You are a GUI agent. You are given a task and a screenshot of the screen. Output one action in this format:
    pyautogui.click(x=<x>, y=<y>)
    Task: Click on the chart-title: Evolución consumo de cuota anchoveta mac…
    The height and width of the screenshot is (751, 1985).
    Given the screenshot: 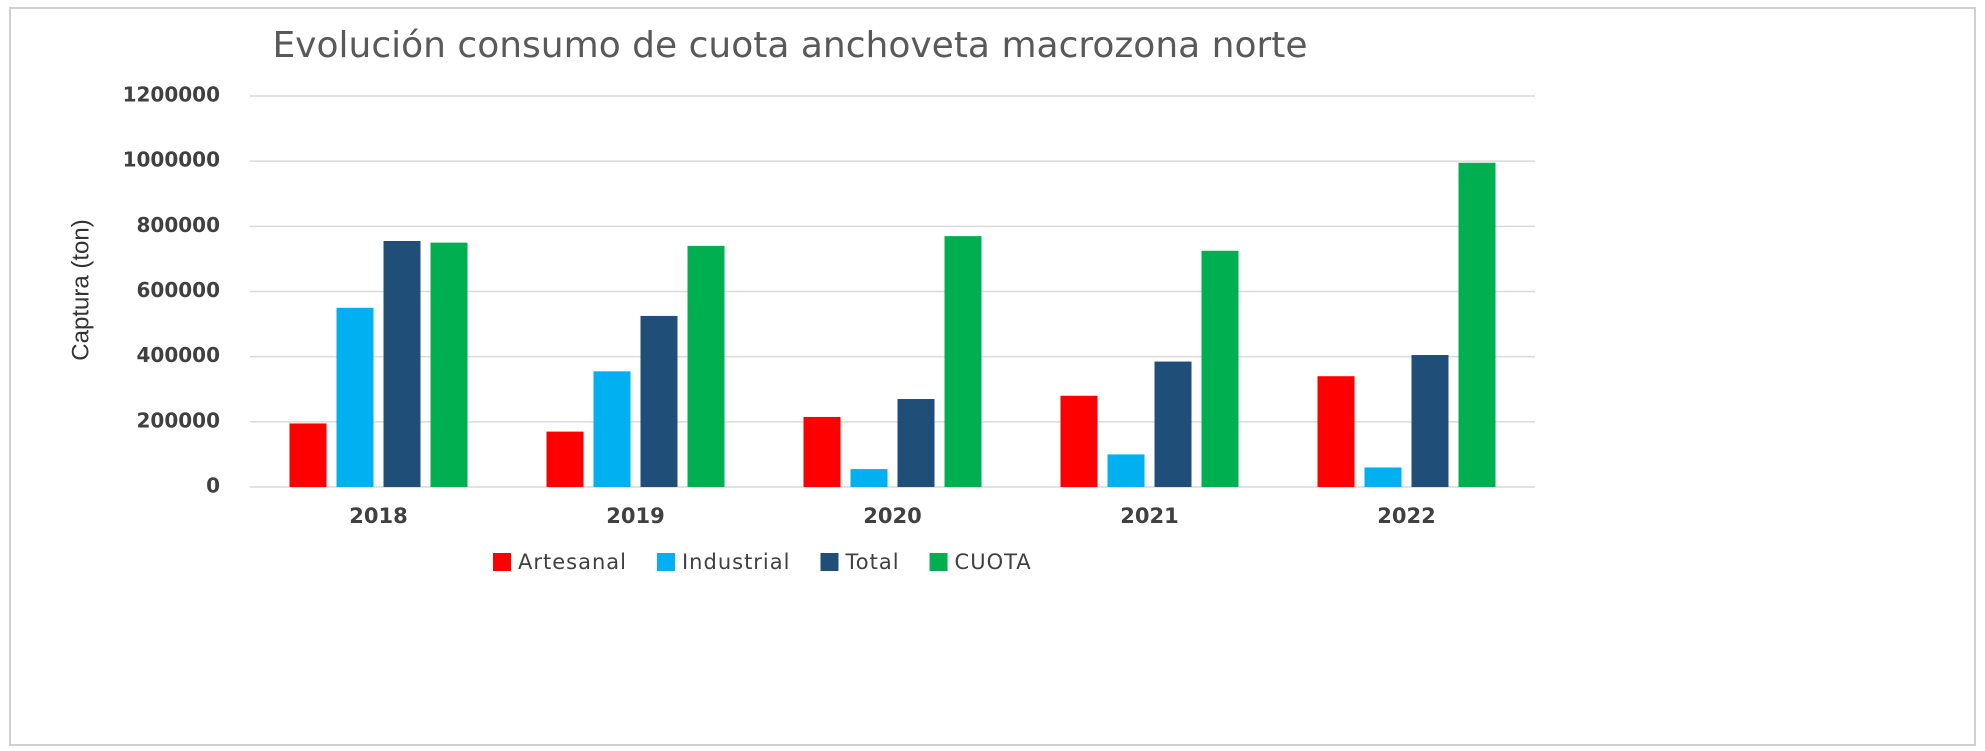 What is the action you would take?
    pyautogui.click(x=789, y=45)
    